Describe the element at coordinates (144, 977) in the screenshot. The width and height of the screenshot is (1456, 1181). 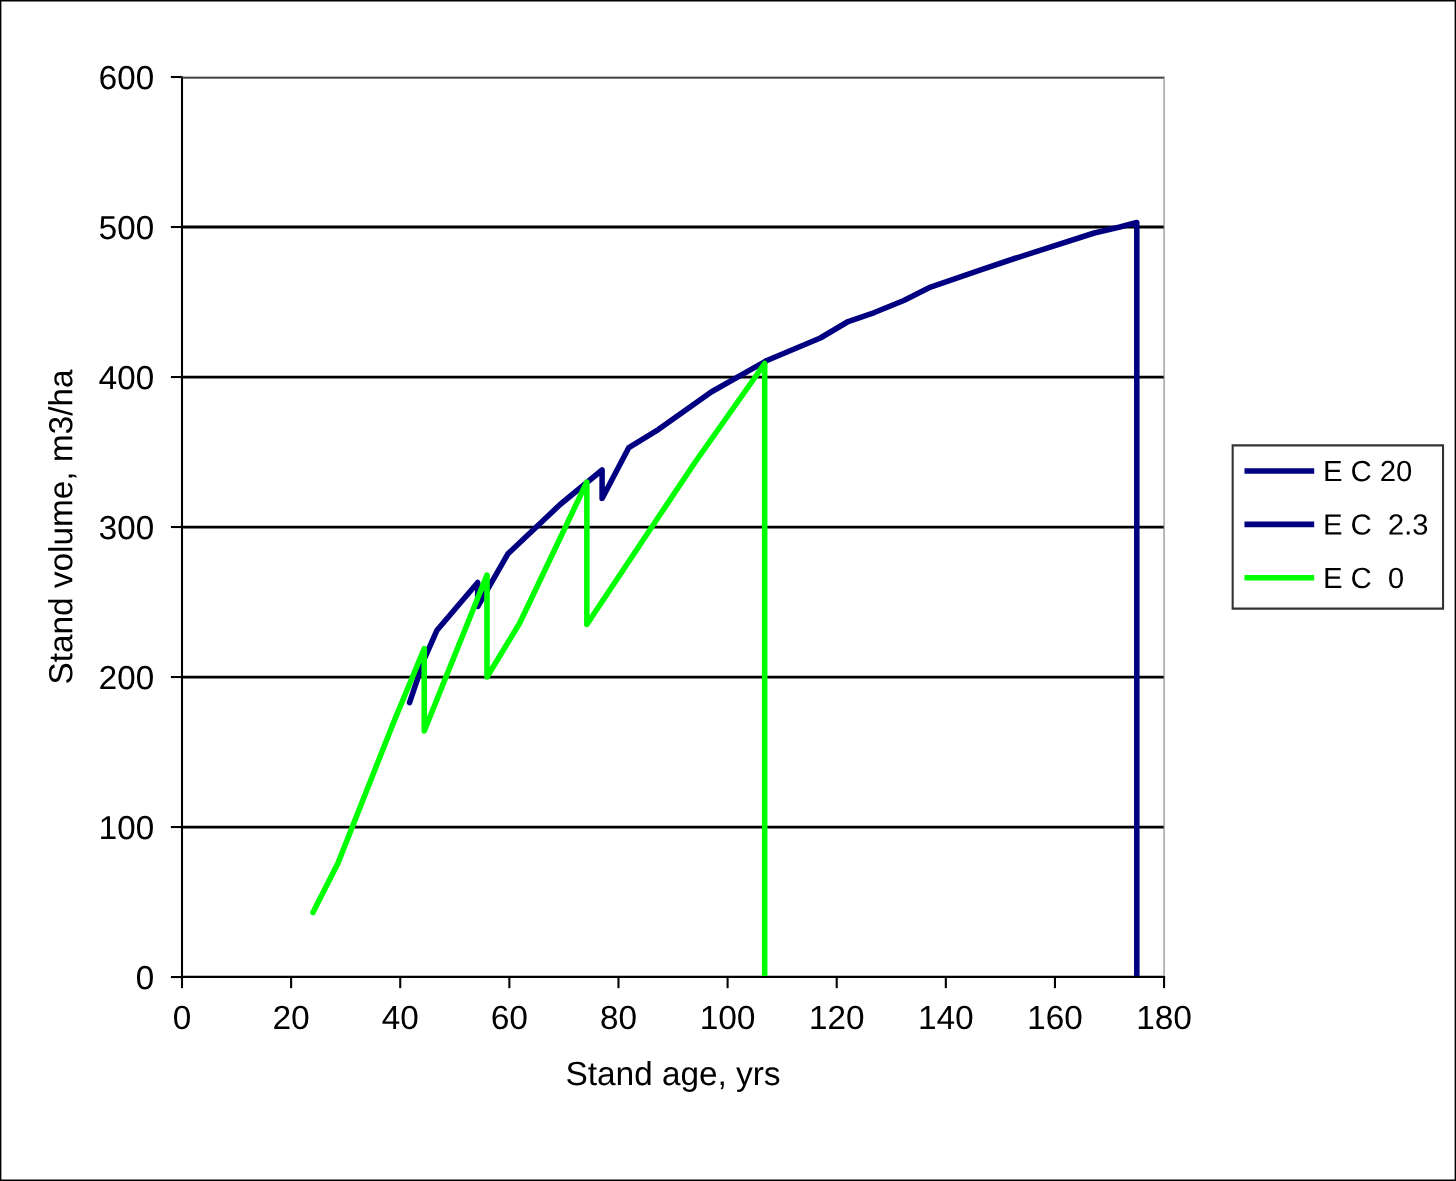
I see `y-tick-label: 0` at that location.